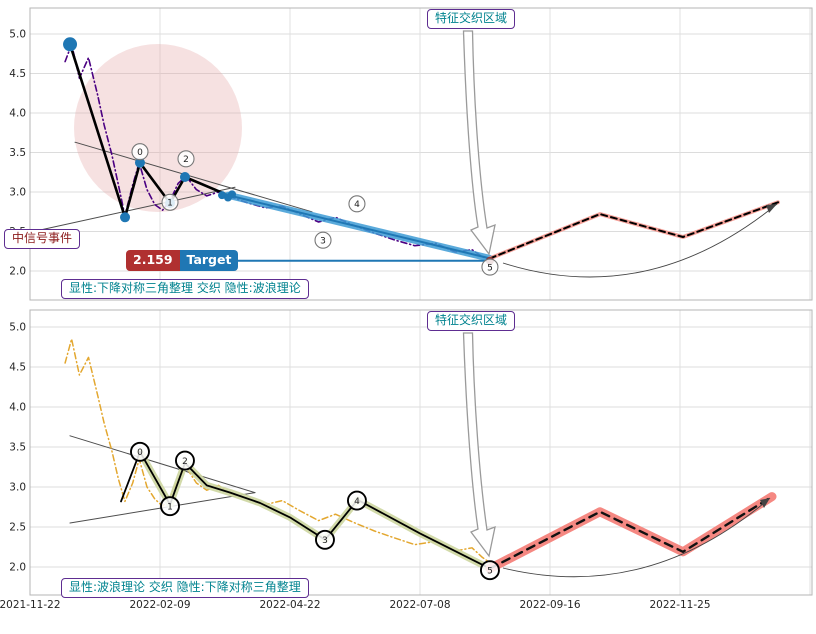 Image resolution: width=816 pixels, height=634 pixels. What do you see at coordinates (419, 605) in the screenshot?
I see `x-tick-label: 2022-07-08` at bounding box center [419, 605].